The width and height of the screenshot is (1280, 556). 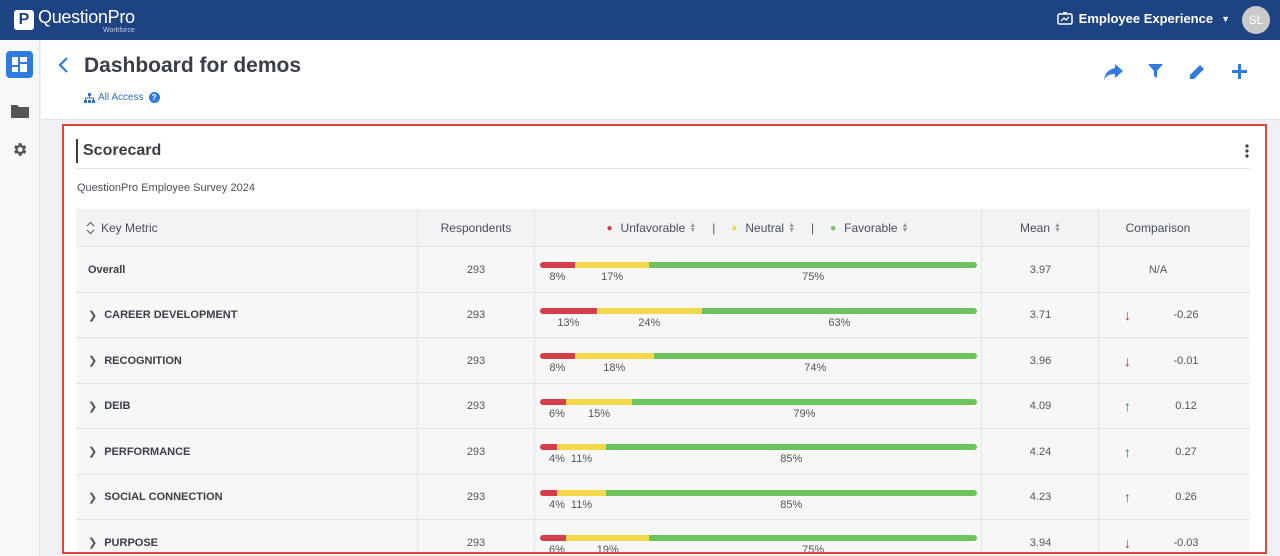 I want to click on table-row: ❯ RECOGNITION 293 8% 18% 74% 3.96 ↓ -0.01, so click(x=663, y=361).